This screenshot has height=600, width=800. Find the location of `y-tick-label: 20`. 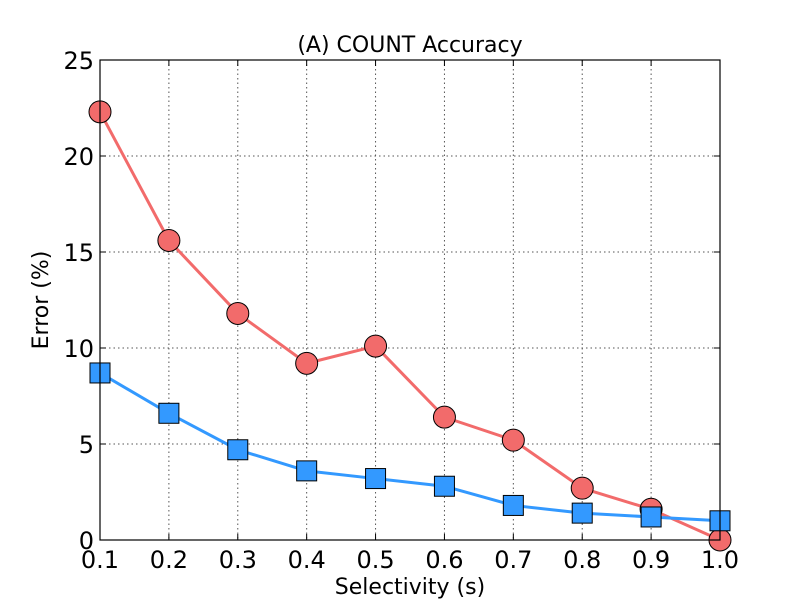

y-tick-label: 20 is located at coordinates (78, 157).